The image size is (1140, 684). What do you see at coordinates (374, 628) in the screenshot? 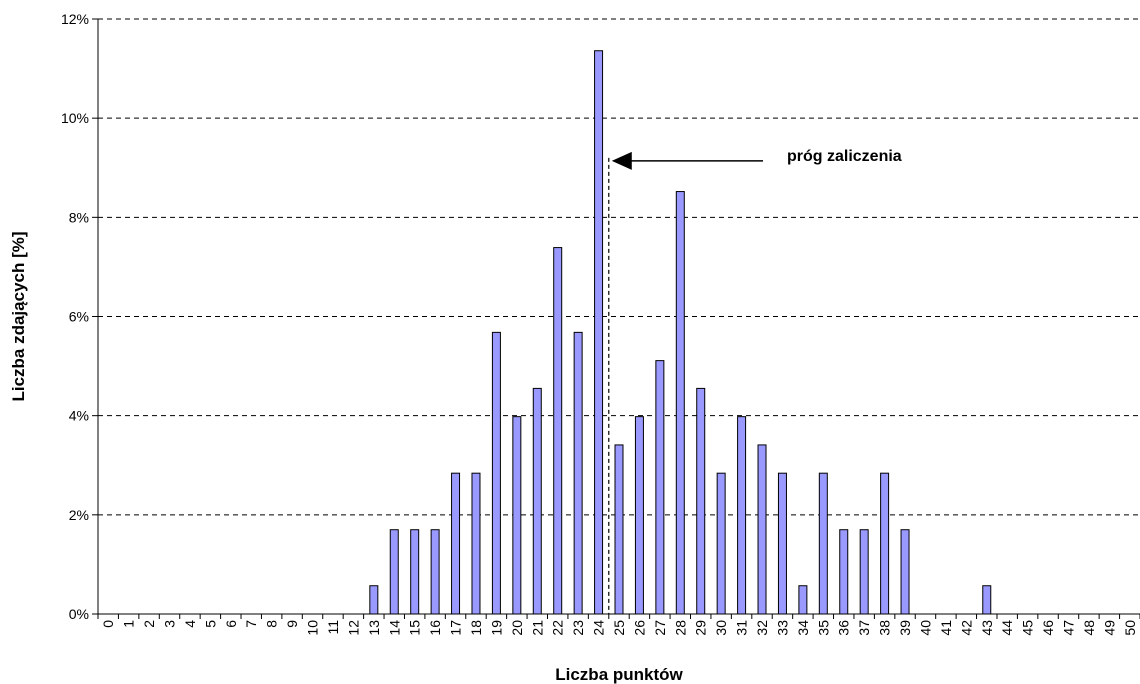
I see `x-tick-label-13: 13` at bounding box center [374, 628].